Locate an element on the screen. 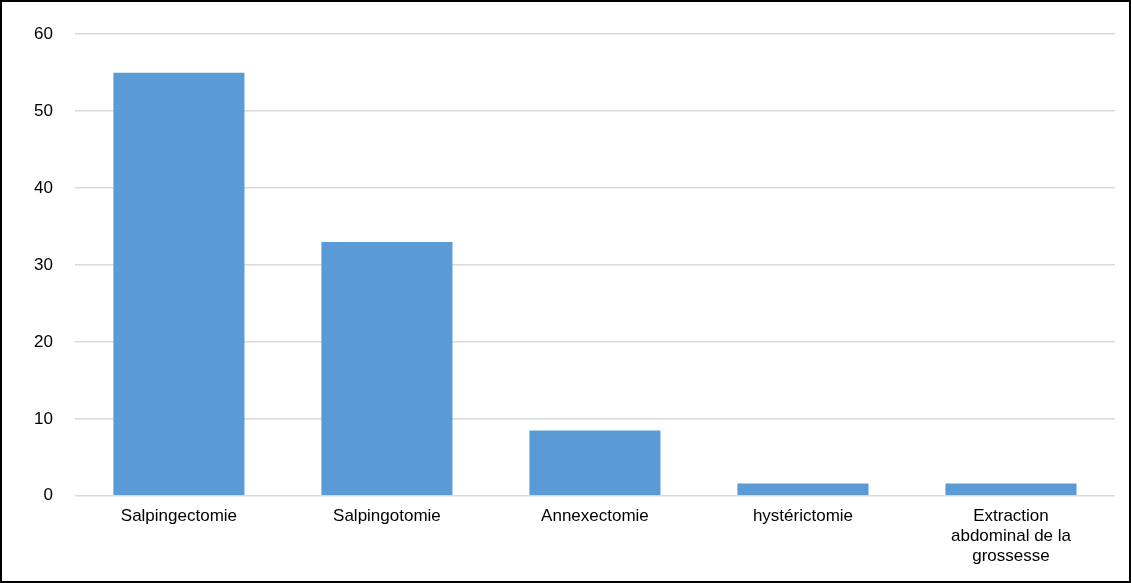 The image size is (1131, 583). x-tick-label: Annexectomie is located at coordinates (595, 515).